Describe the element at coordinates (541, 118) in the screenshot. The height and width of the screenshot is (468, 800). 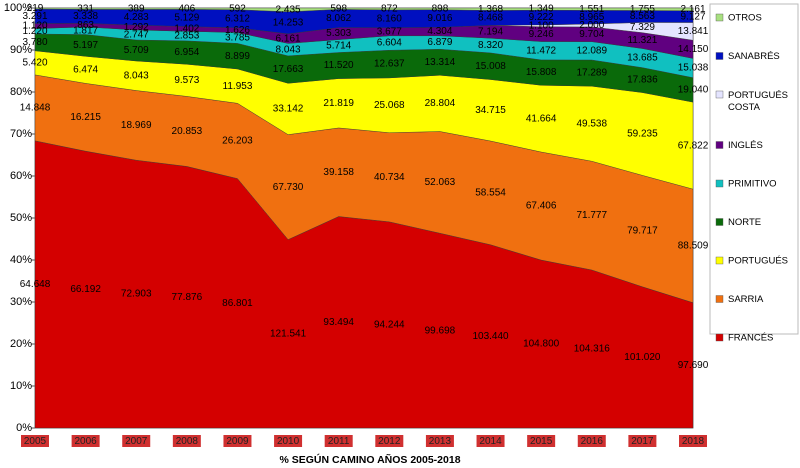
I see `value-label: 41.664` at that location.